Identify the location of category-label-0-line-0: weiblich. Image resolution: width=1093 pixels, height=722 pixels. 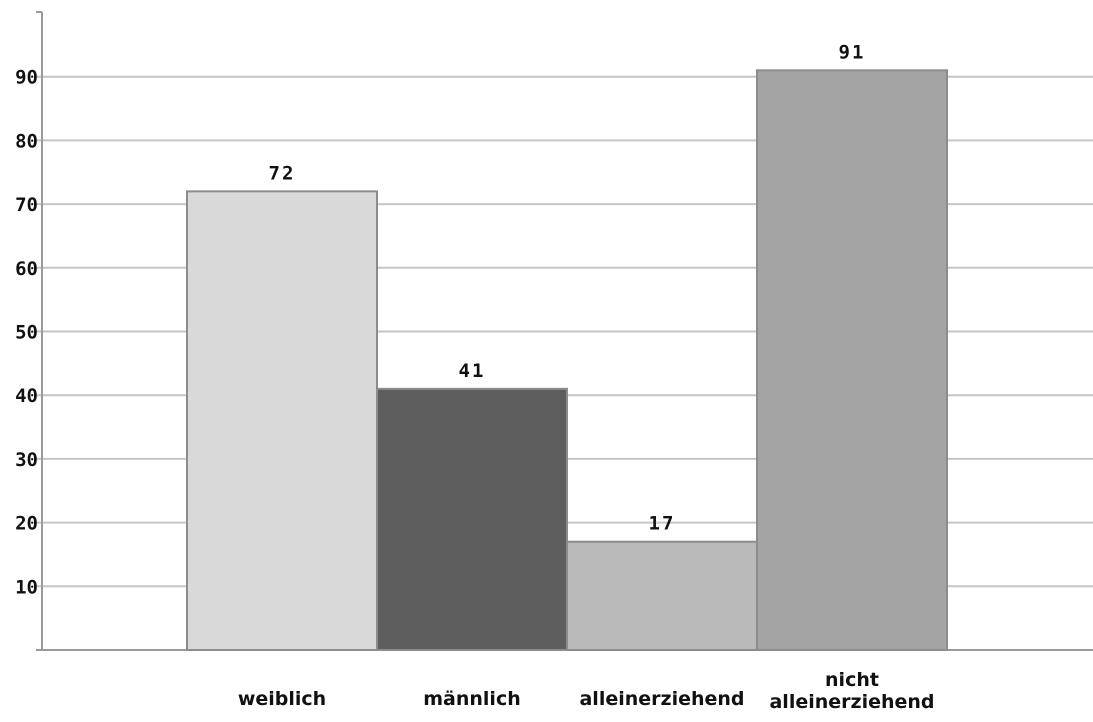
(282, 699).